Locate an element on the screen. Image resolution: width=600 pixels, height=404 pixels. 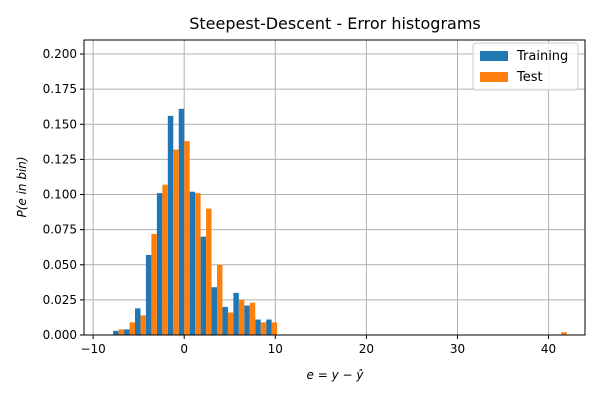
x-axis-label: e = y − ŷ is located at coordinates (336, 375).